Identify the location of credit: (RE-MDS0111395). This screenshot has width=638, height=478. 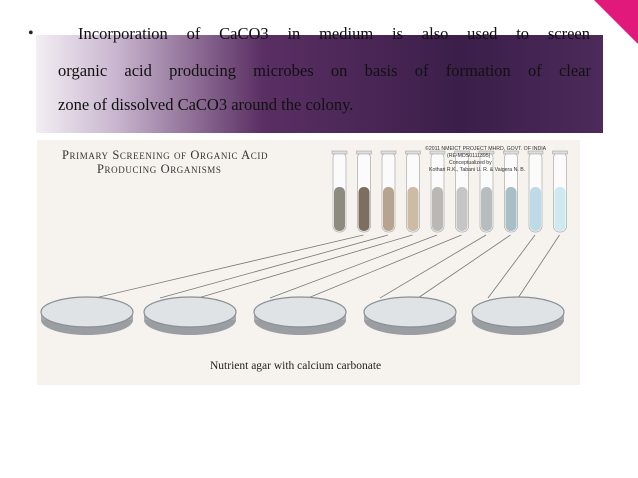
(469, 156).